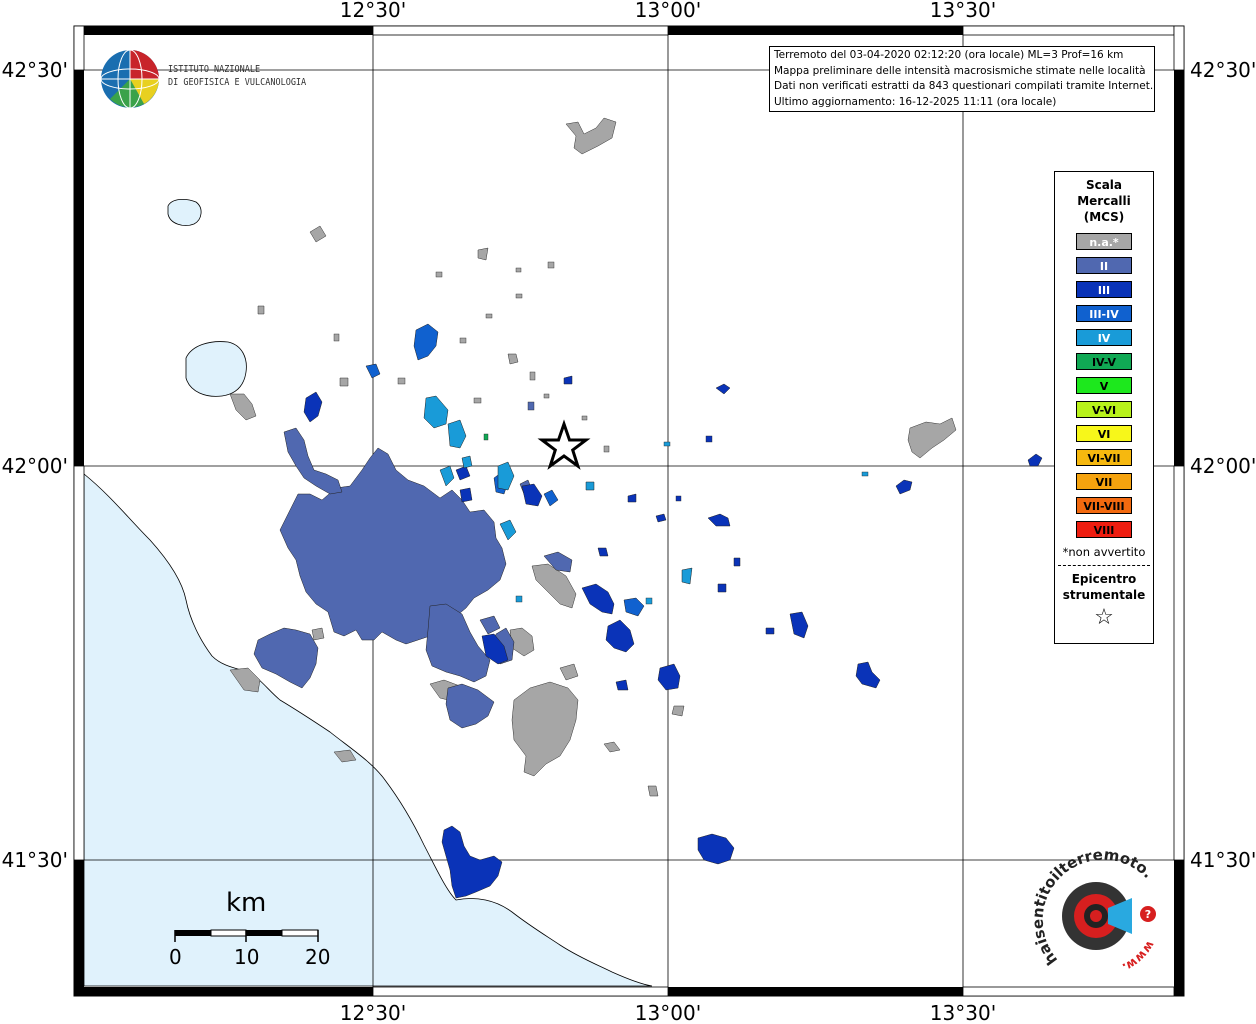 Image resolution: width=1256 pixels, height=1024 pixels. Describe the element at coordinates (1104, 552) in the screenshot. I see `legend-note: *non avvertito` at that location.